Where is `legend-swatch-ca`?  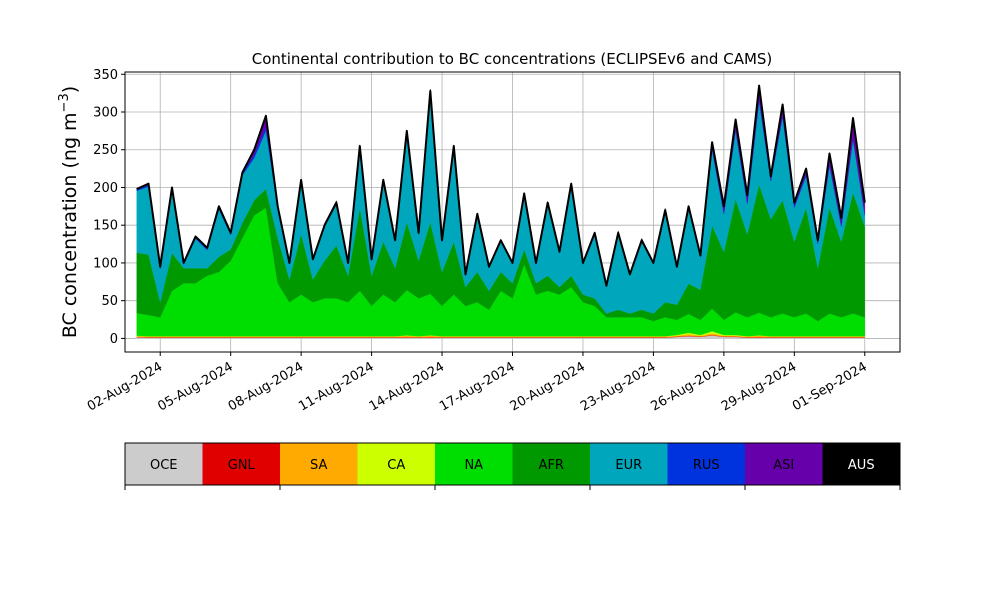 legend-swatch-ca is located at coordinates (396, 464).